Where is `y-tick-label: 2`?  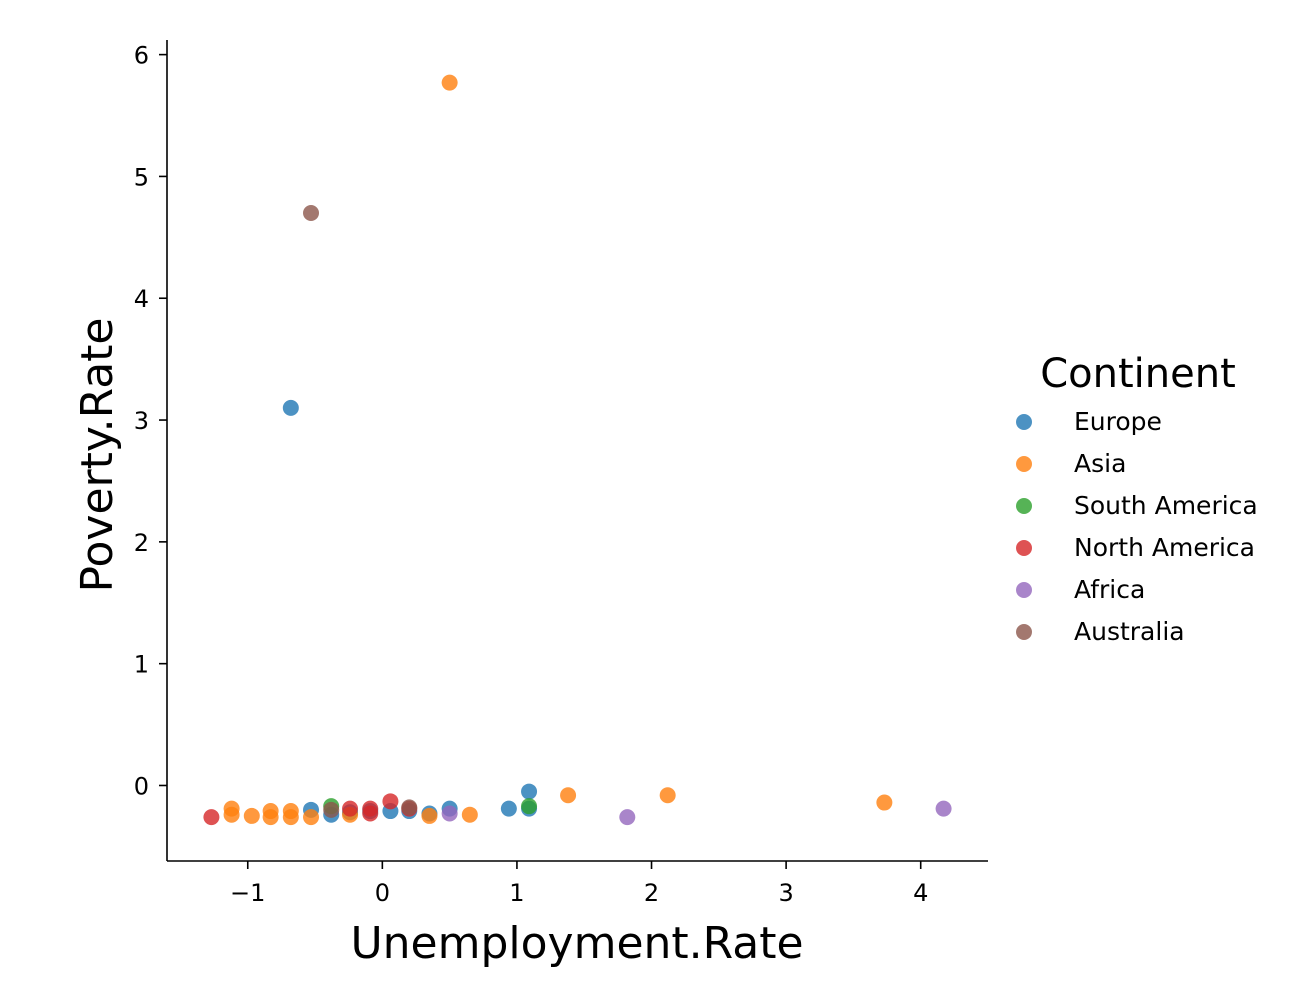
y-tick-label: 2 is located at coordinates (141, 543).